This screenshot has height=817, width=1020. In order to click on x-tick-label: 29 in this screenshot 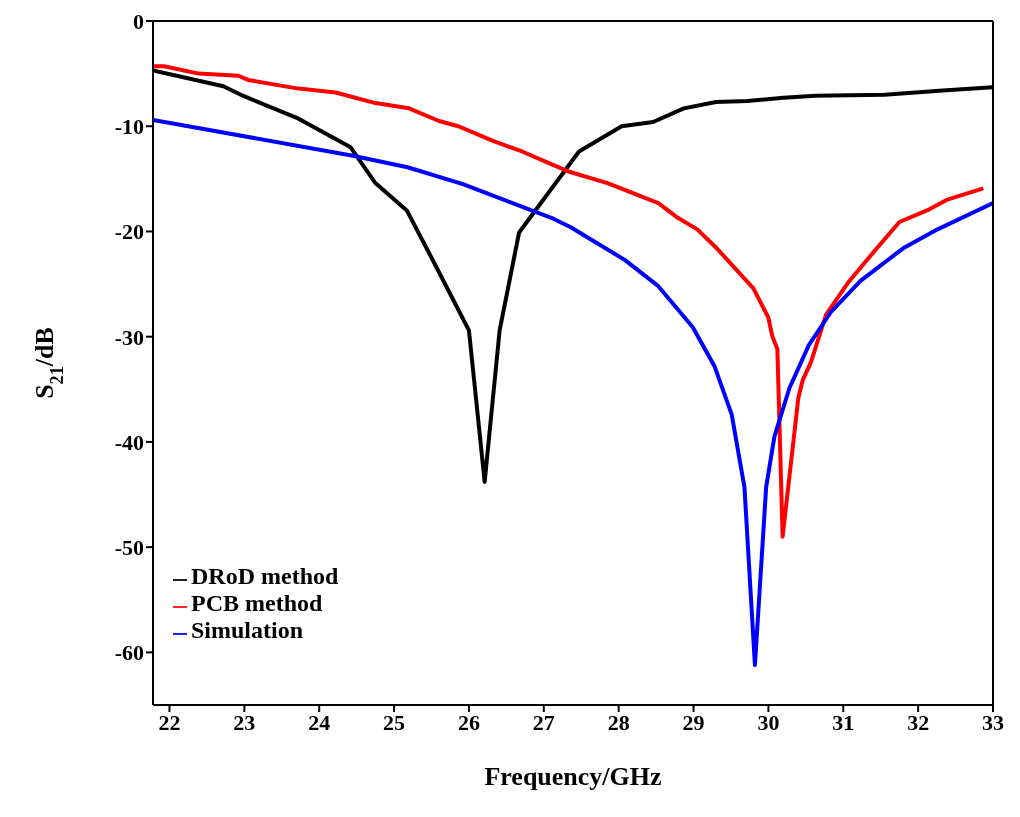, I will do `click(693, 722)`.